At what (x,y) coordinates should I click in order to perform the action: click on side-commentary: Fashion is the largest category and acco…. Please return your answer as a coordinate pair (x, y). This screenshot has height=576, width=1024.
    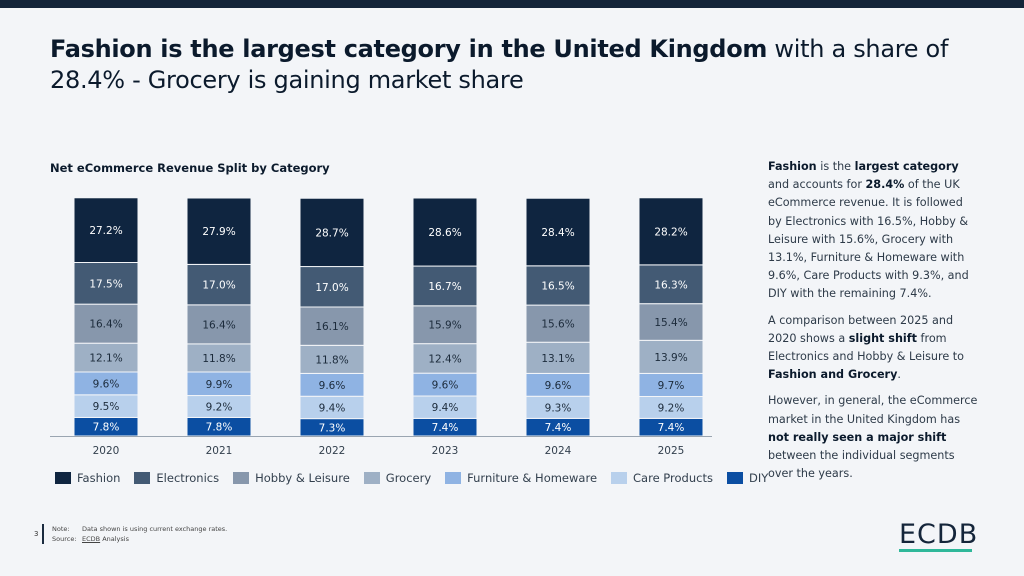
    Looking at the image, I should click on (874, 324).